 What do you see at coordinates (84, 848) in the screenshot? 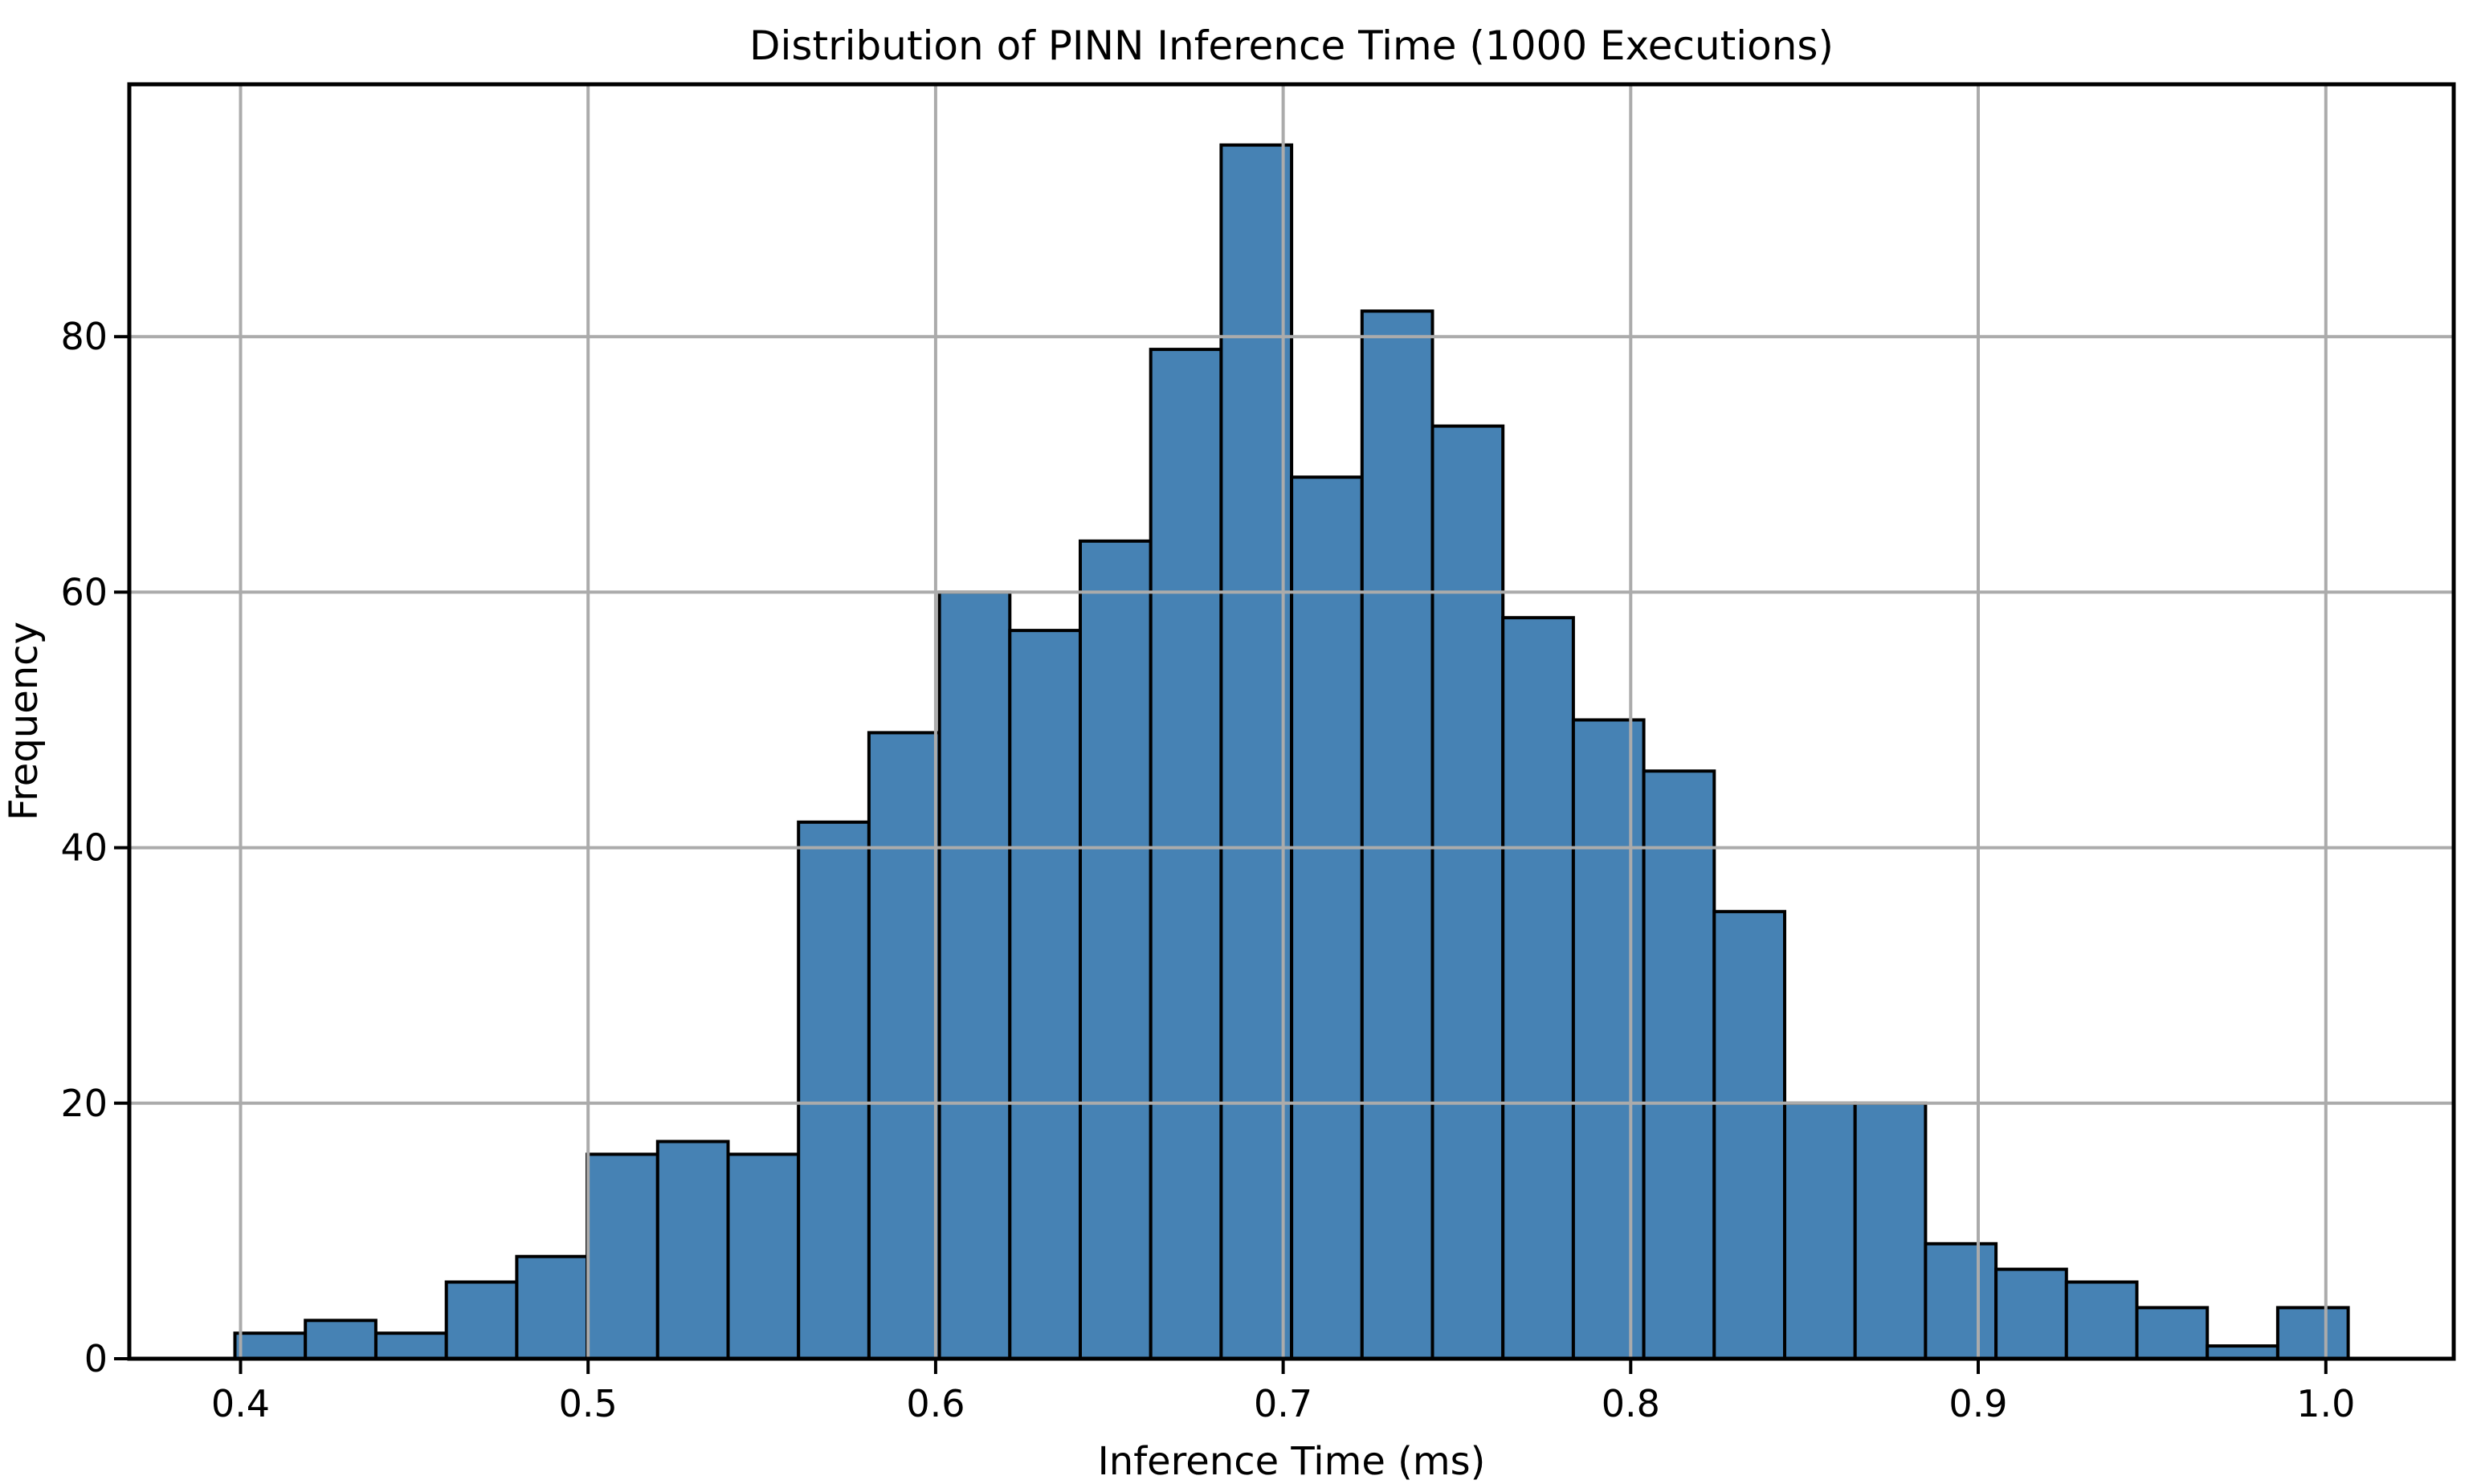
I see `y-tick-label: 40` at bounding box center [84, 848].